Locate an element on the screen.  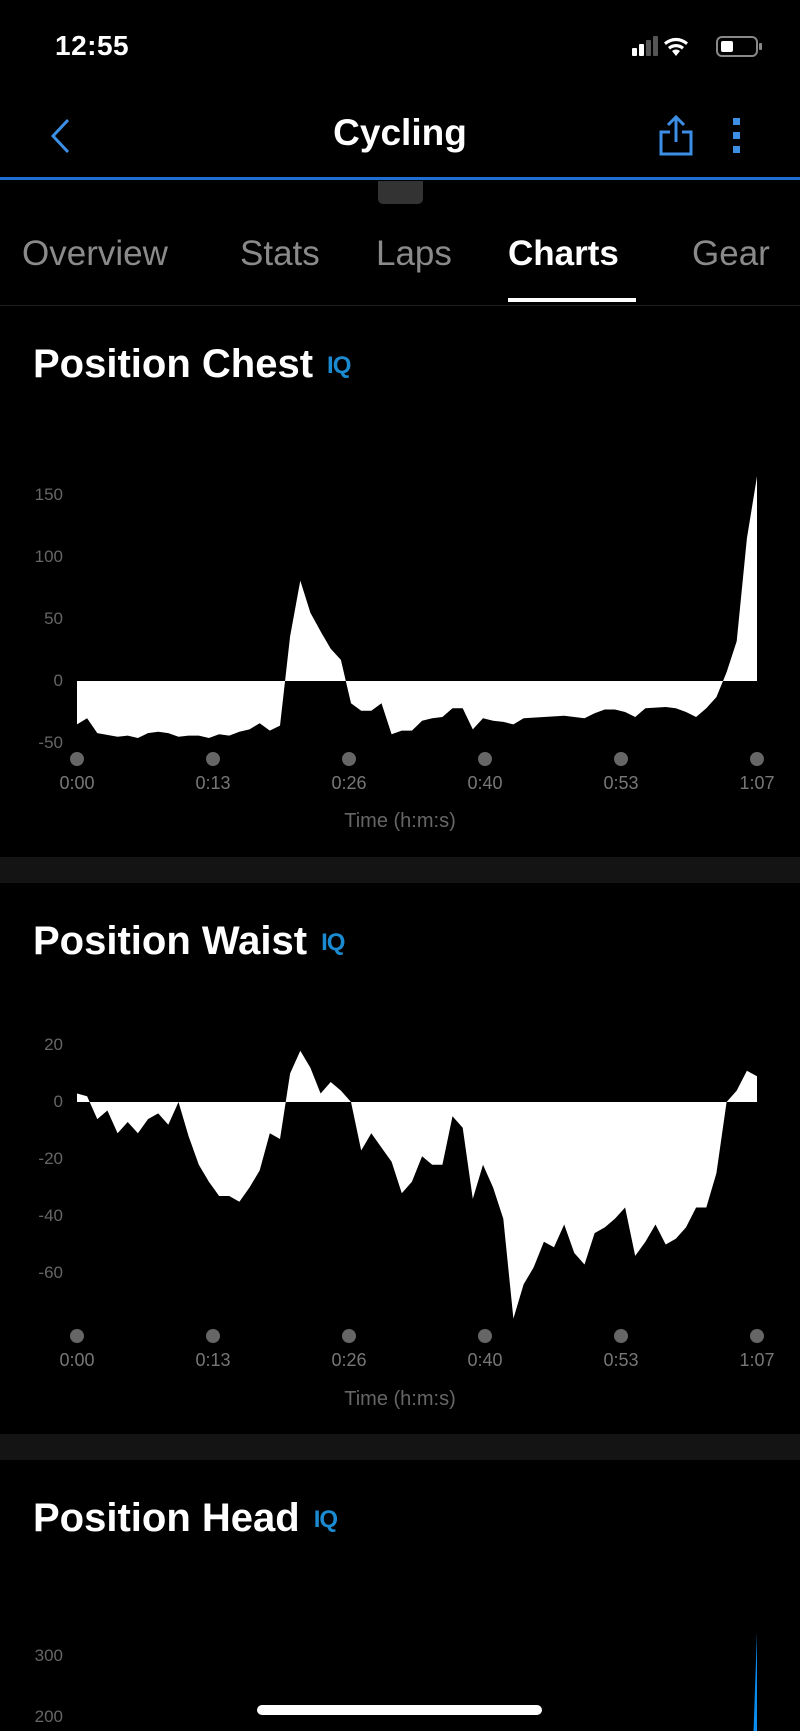
nav-divider is located at coordinates (400, 178).